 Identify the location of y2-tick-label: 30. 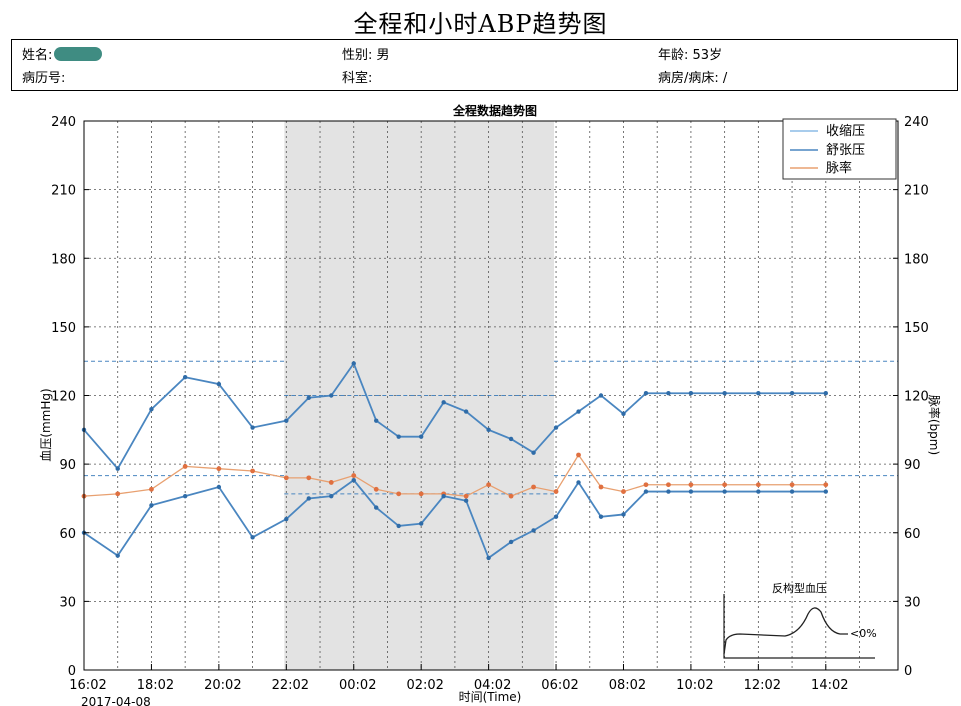
(912, 602).